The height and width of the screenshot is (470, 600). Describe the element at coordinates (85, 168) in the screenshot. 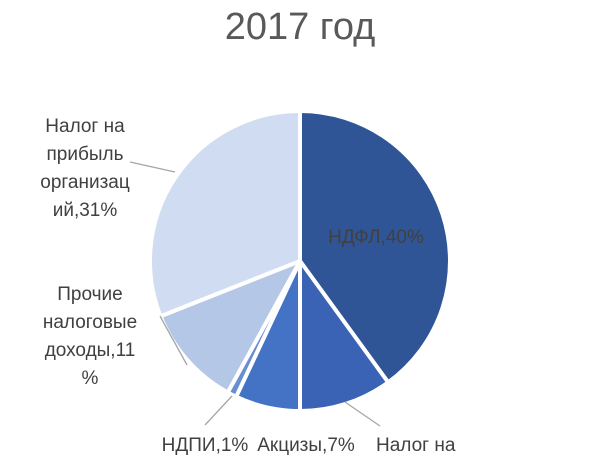

I see `data-label-6: Налог на прибыль организац ий,31%` at that location.